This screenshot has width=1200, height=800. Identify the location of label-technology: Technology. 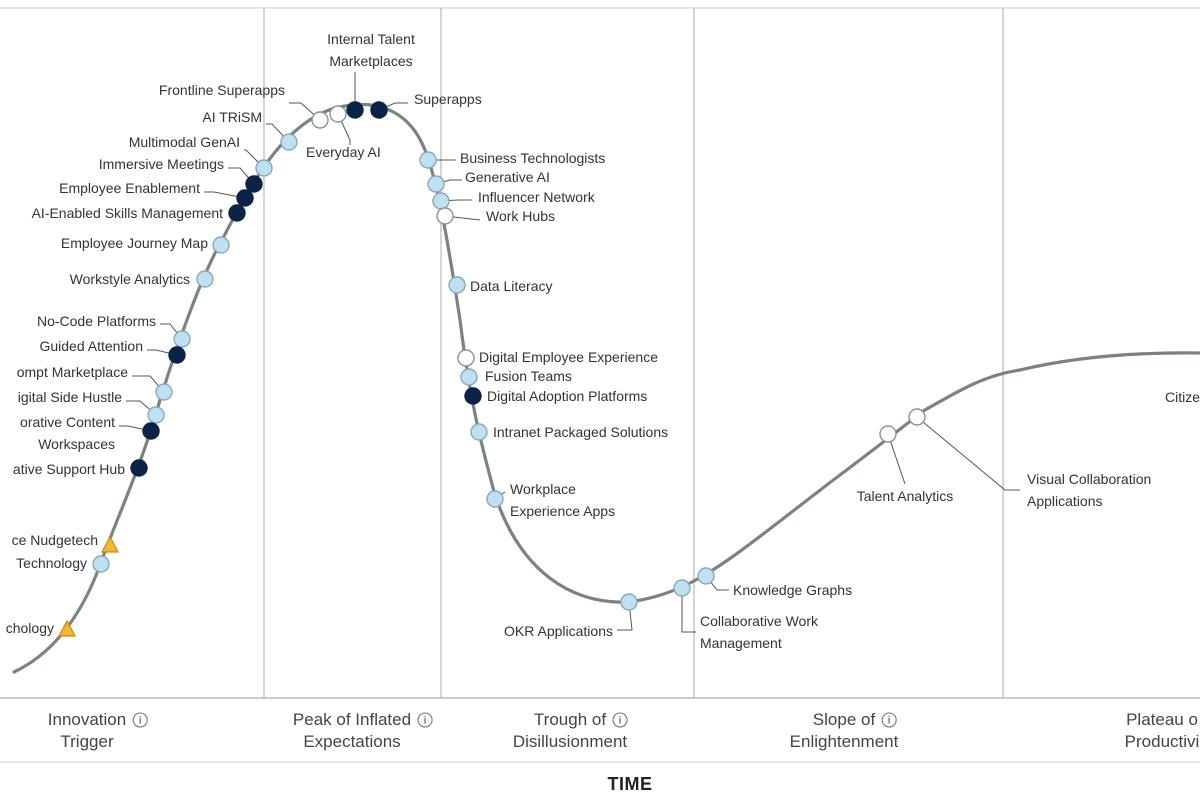
(51, 563).